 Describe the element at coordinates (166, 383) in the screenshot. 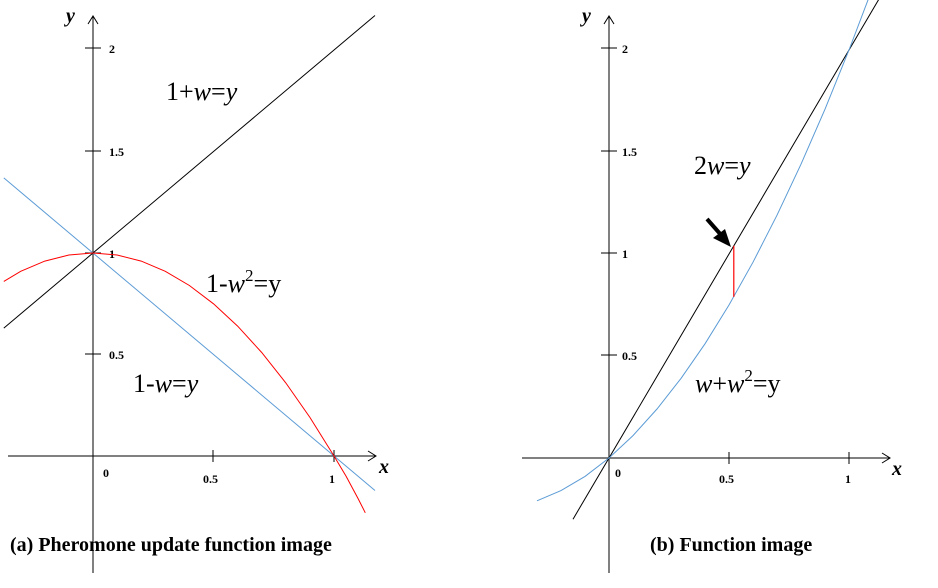

I see `series-label-1-minus-w: 1-w=y` at that location.